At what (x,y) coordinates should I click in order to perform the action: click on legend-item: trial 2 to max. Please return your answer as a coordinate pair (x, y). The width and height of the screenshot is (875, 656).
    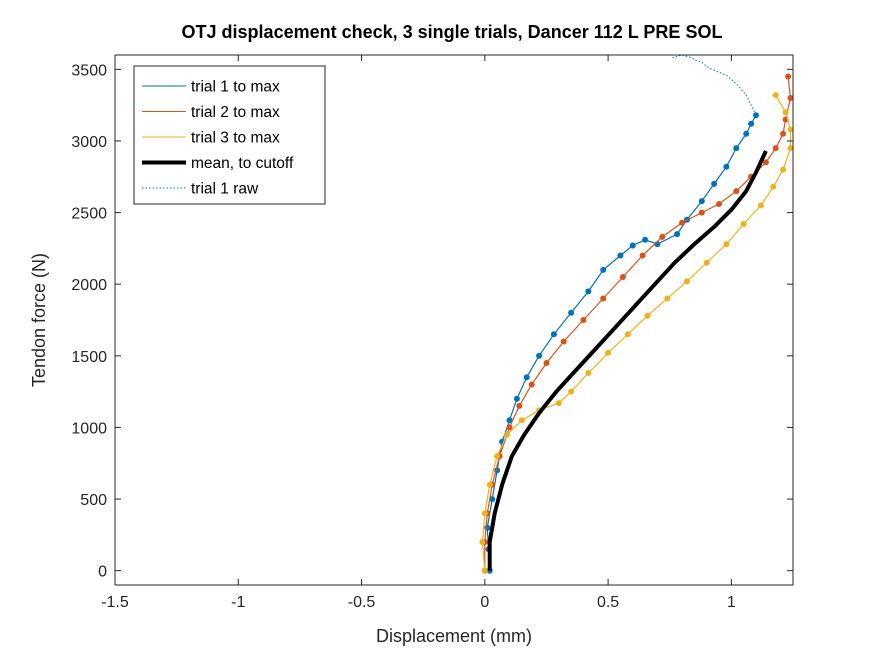
    Looking at the image, I should click on (211, 112).